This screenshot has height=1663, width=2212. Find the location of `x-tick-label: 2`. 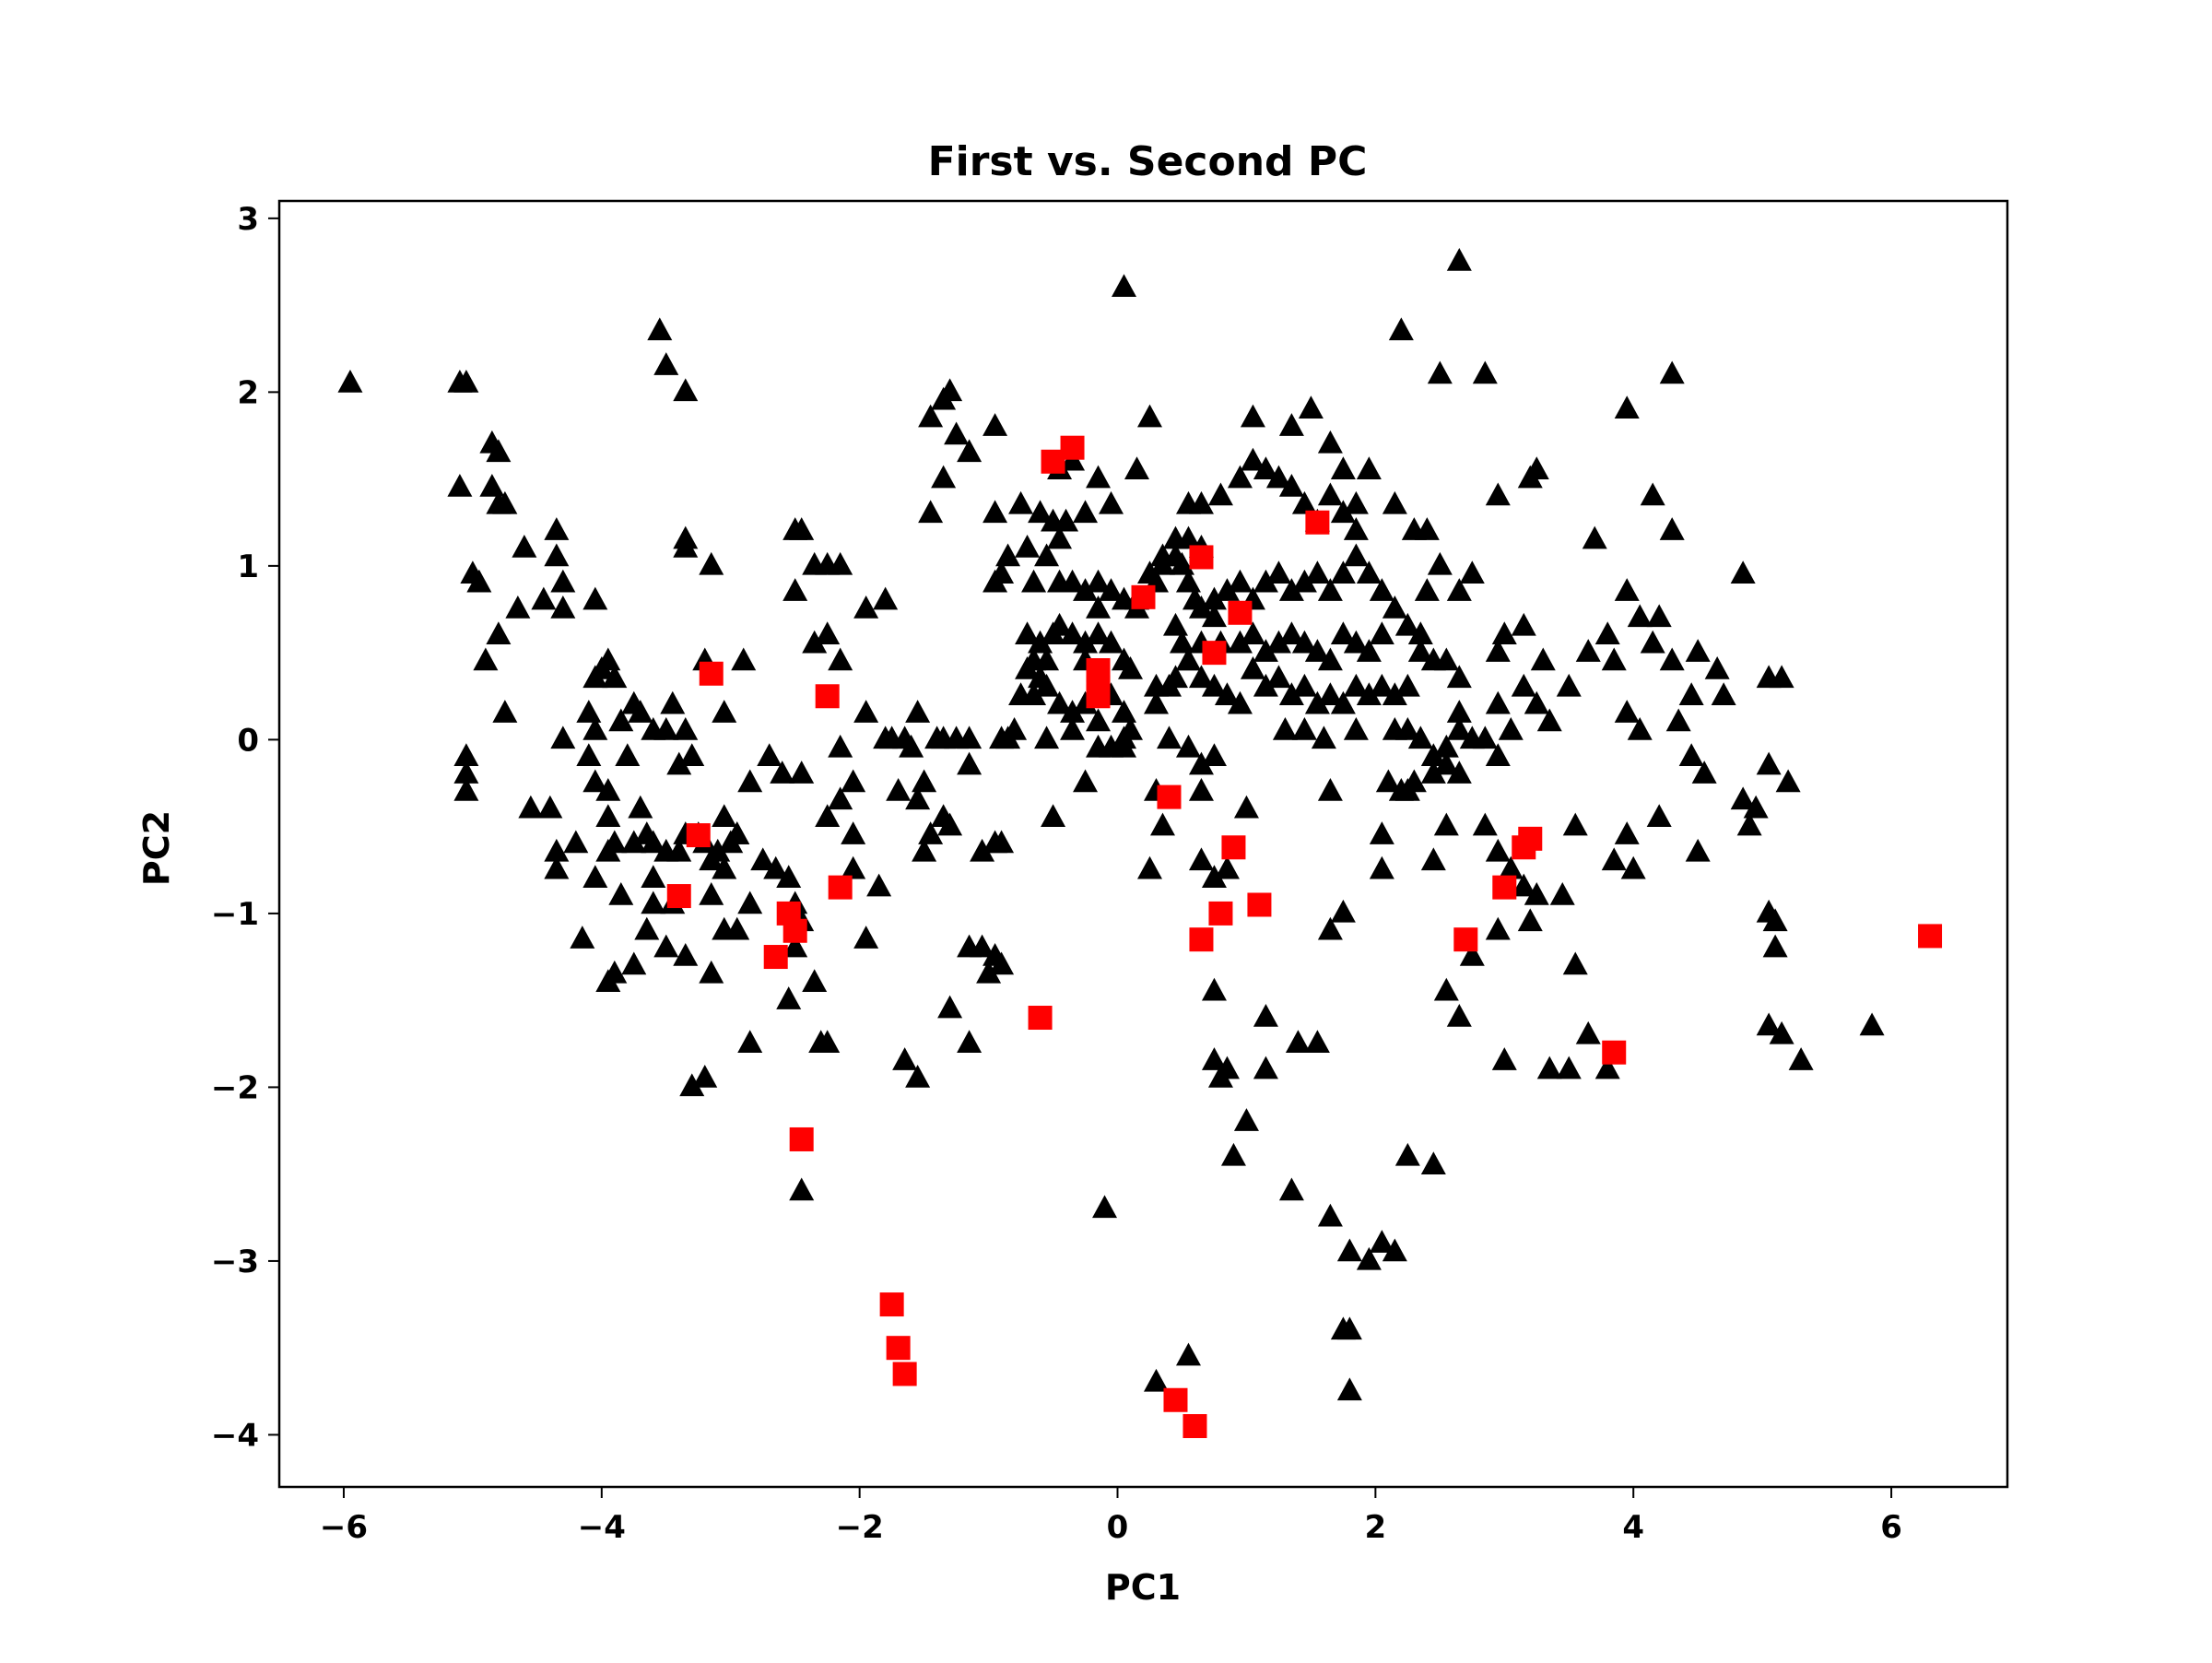

x-tick-label: 2 is located at coordinates (1376, 1527).